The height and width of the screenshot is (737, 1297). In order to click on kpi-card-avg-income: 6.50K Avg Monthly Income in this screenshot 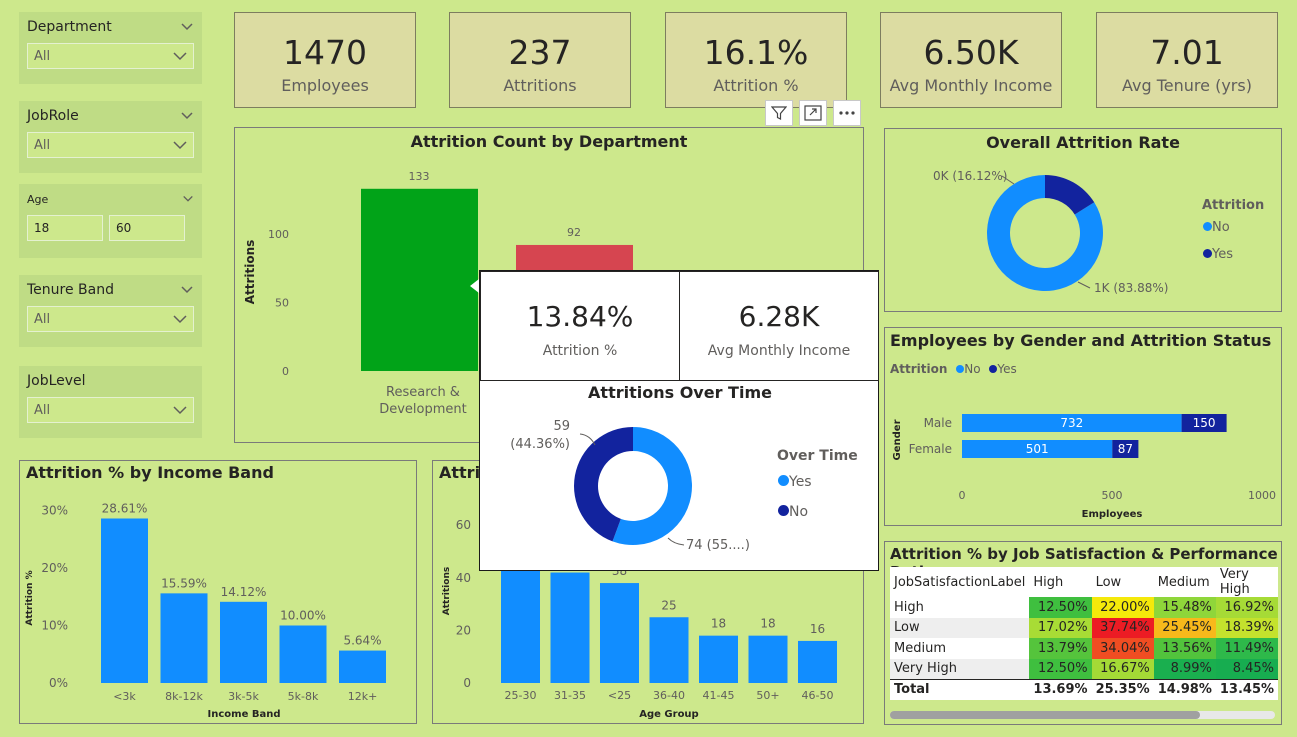, I will do `click(971, 60)`.